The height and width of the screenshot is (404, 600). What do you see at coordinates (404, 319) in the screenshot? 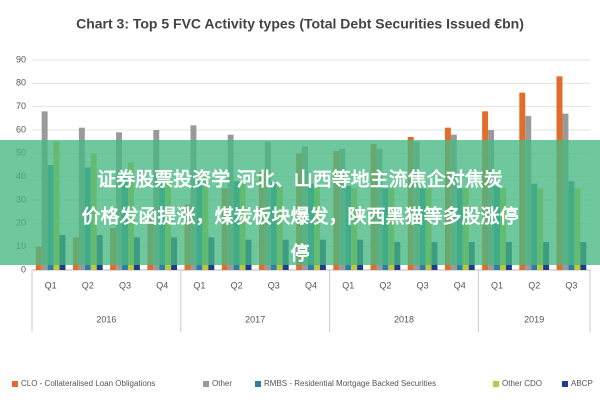
I see `group-label: 2018` at bounding box center [404, 319].